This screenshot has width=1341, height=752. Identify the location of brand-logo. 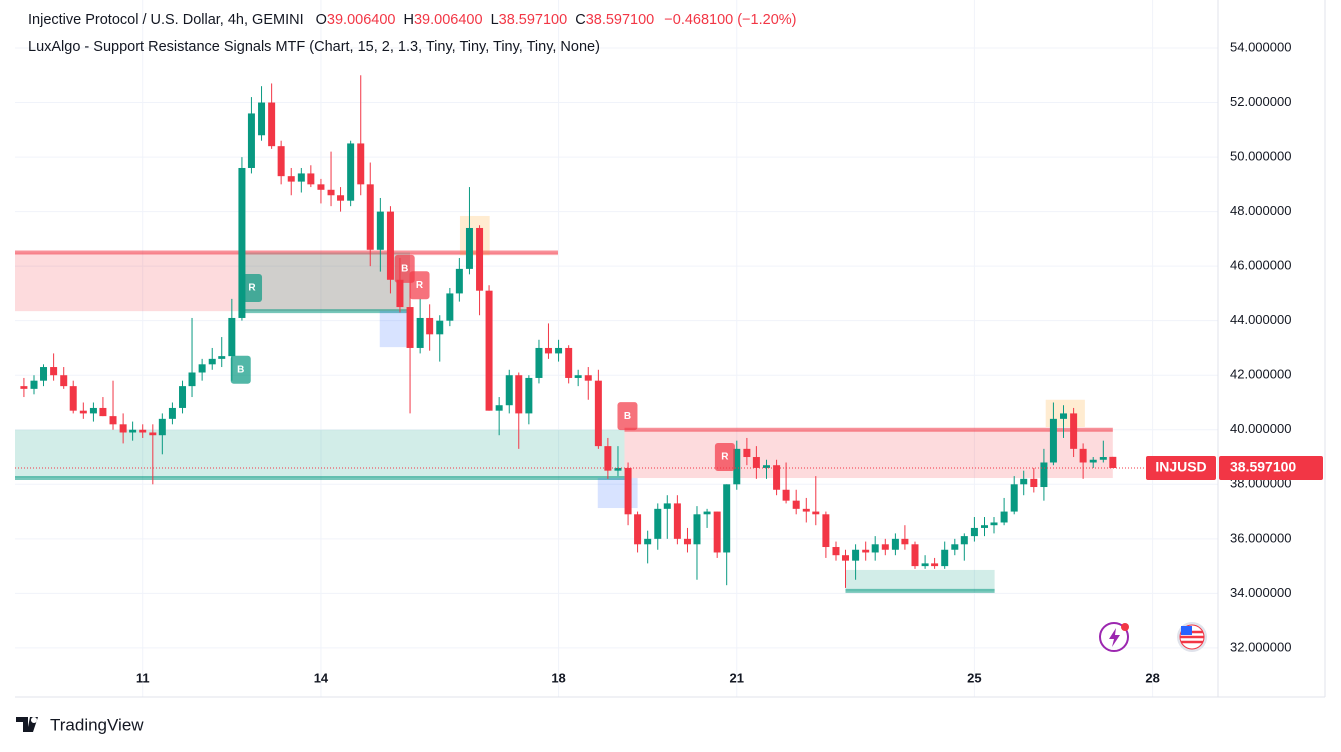
(27, 724).